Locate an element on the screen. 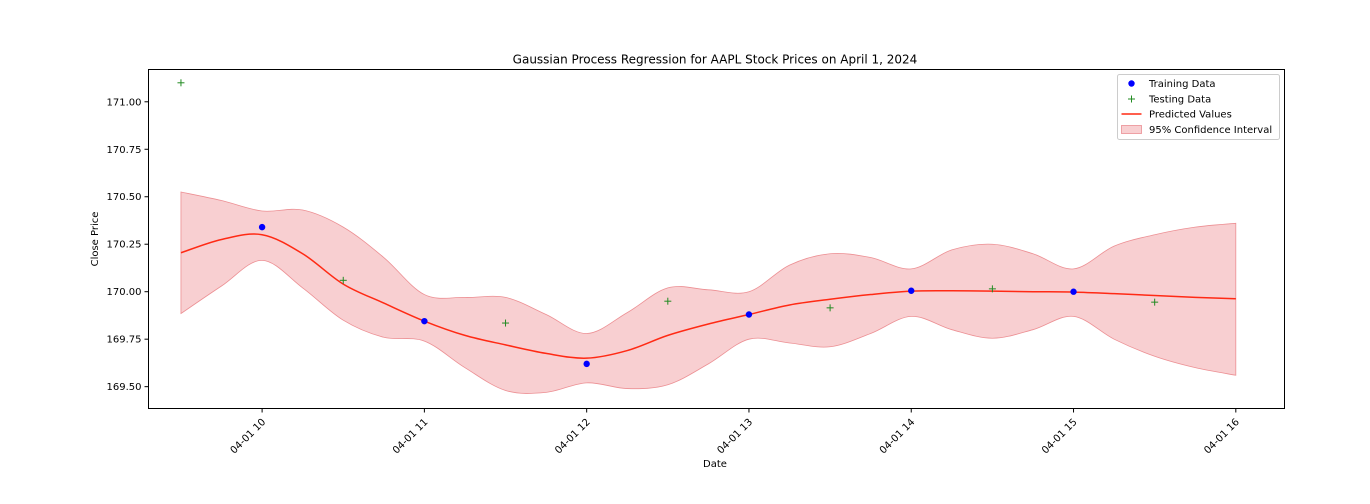  legend-box is located at coordinates (1198, 107).